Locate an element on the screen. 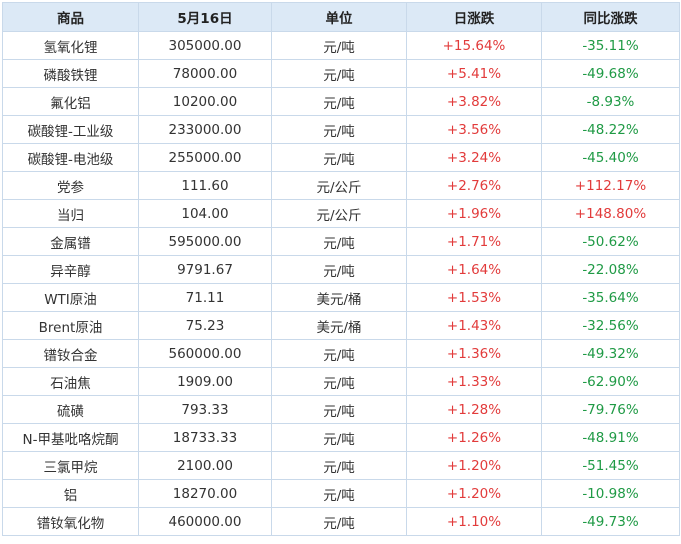  table-cell: +1.96% is located at coordinates (474, 213).